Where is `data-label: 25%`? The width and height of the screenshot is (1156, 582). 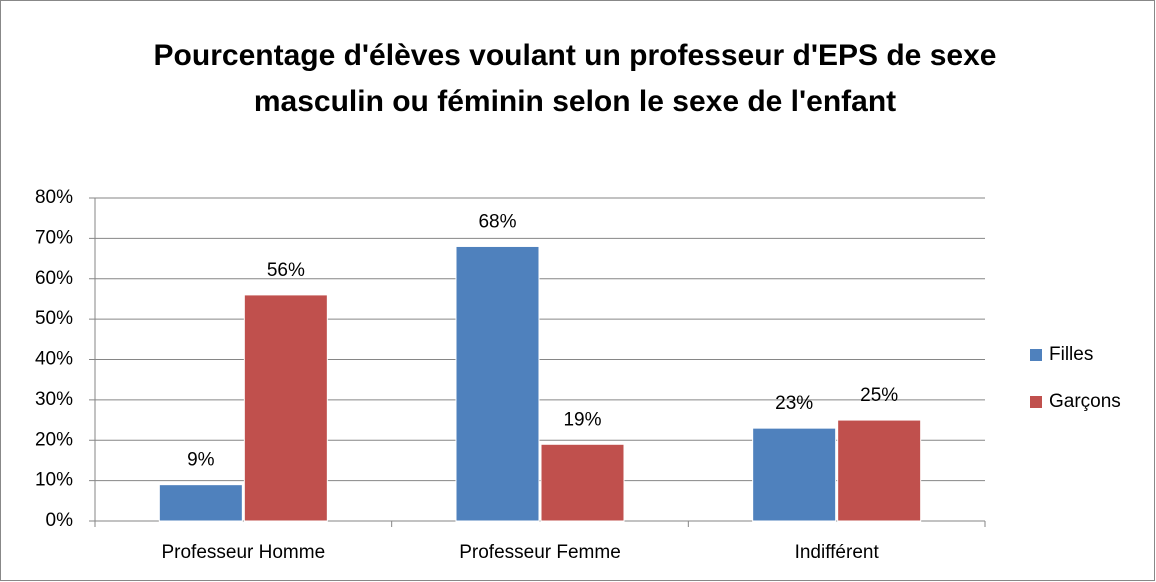 data-label: 25% is located at coordinates (879, 395).